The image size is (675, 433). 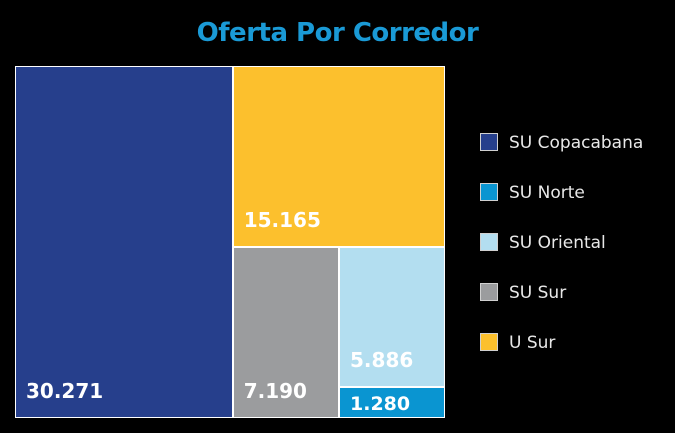 I want to click on legend-item-u-sur: U Sur, so click(x=573, y=343).